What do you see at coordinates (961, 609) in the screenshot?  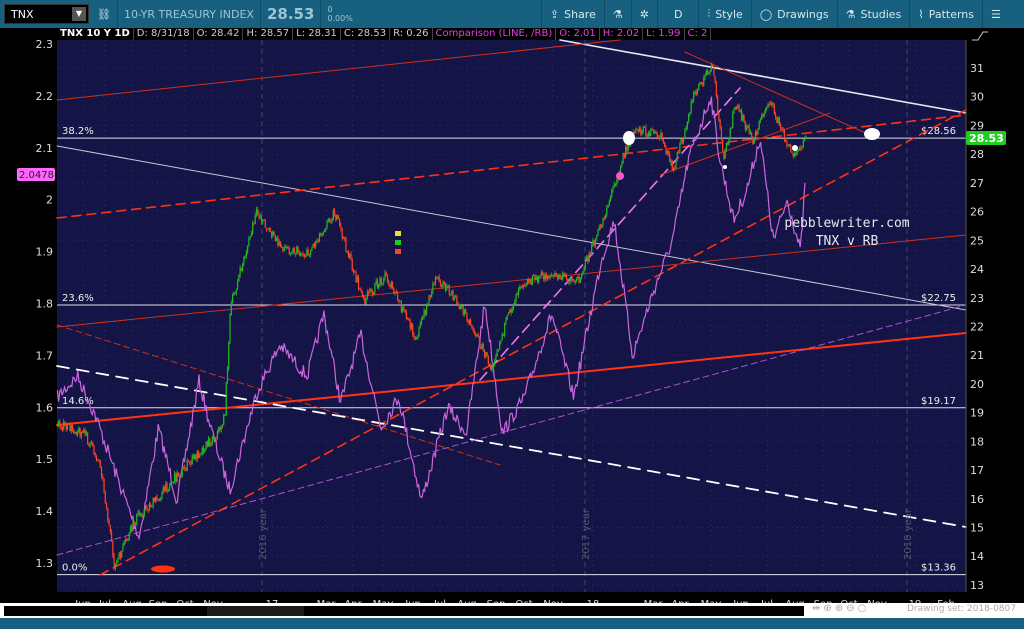 I see `drawing-set-label: Drawing set: 2018-0807` at bounding box center [961, 609].